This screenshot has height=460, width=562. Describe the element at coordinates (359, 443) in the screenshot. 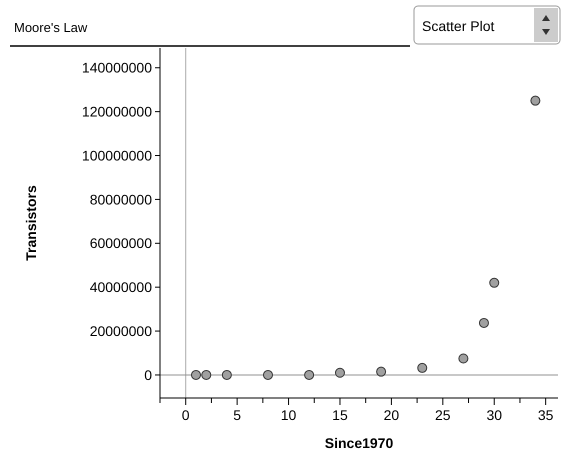

I see `x-axis-title: Since1970` at that location.